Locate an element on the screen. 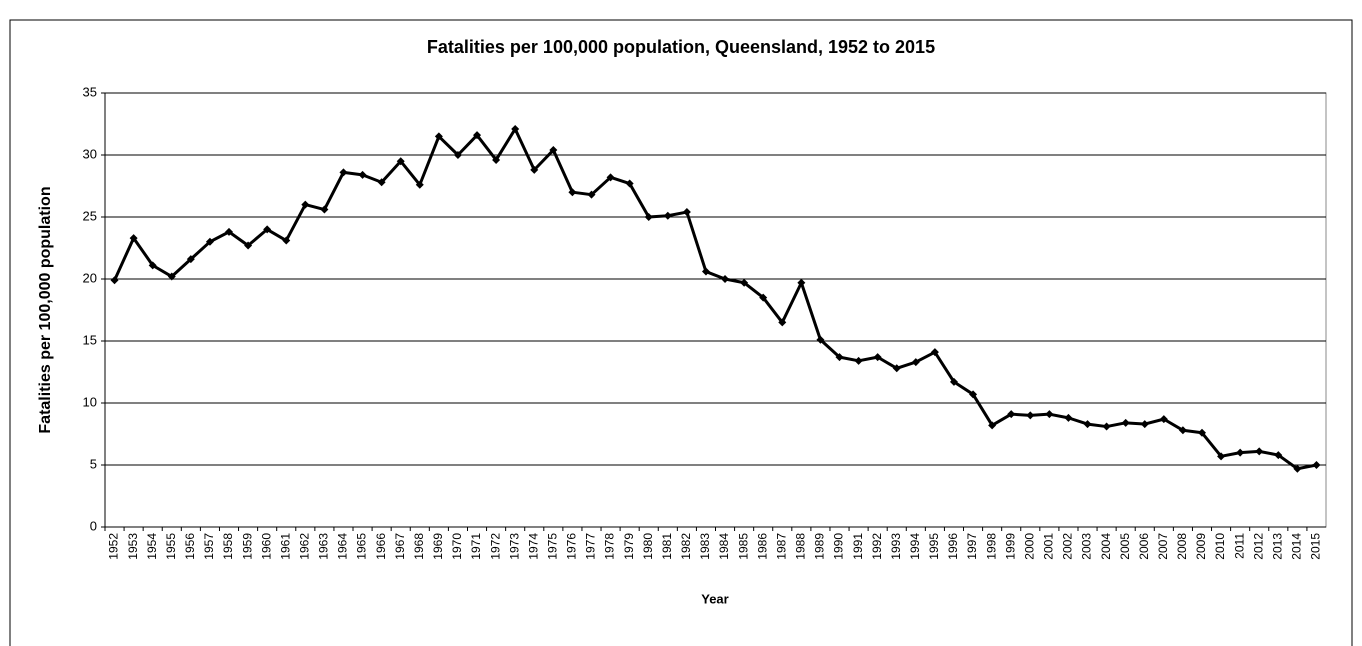  x-tick-label: 1972 is located at coordinates (495, 546).